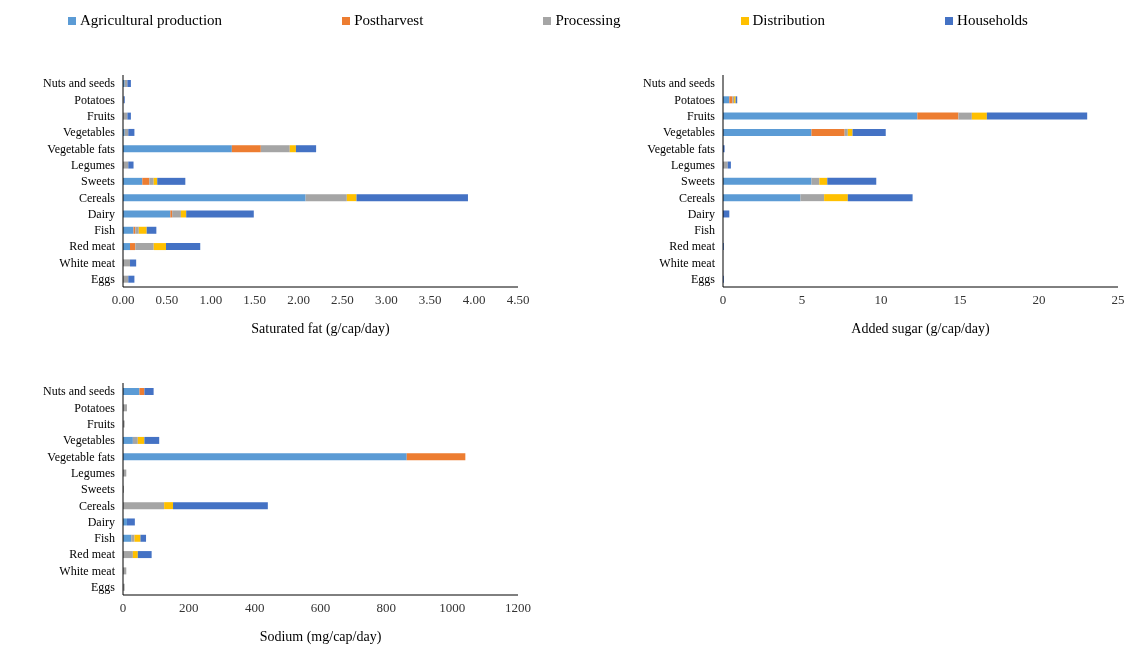 The image size is (1145, 665). What do you see at coordinates (189, 608) in the screenshot?
I see `x-tick-label: 200` at bounding box center [189, 608].